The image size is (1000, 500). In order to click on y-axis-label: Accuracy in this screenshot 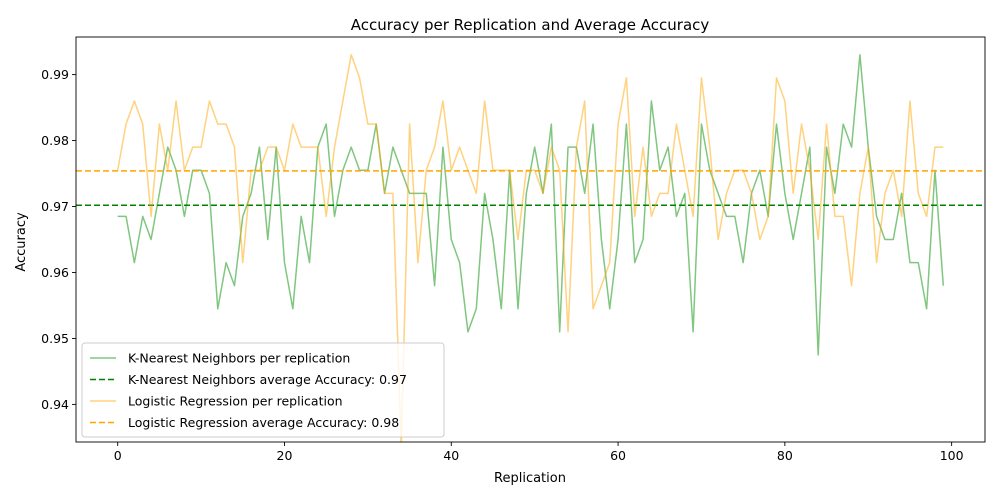, I will do `click(21, 242)`.